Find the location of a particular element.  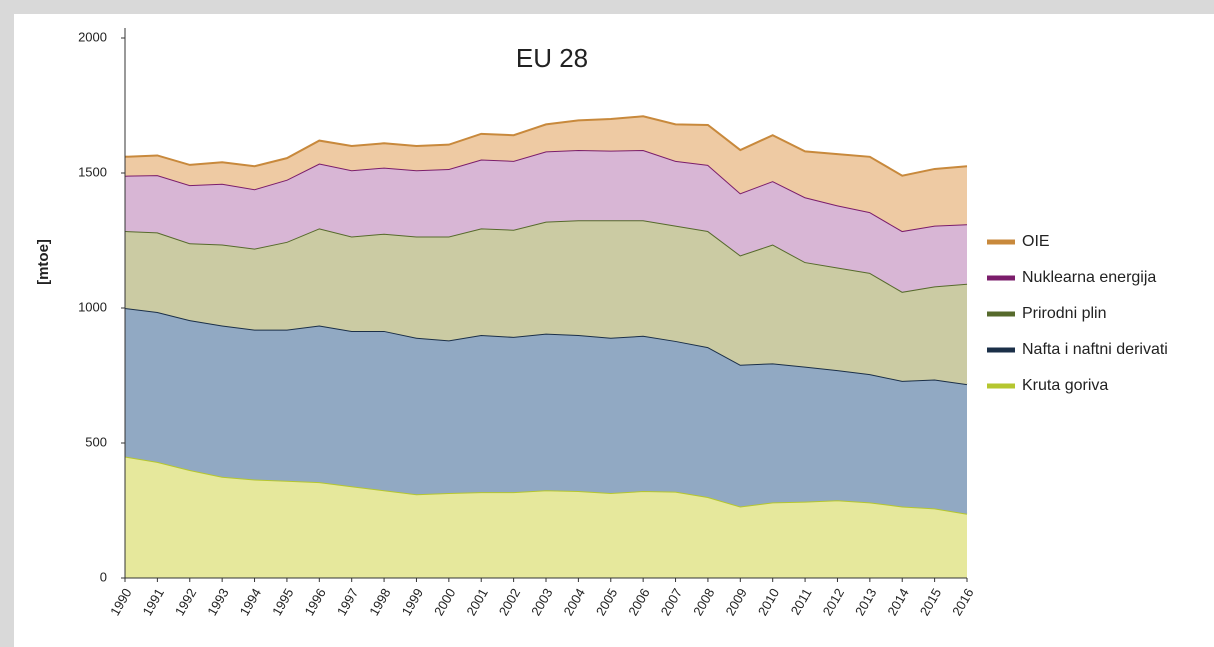

legend-label: OIE is located at coordinates (1036, 241).